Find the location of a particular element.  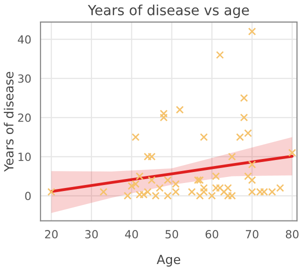

y-tick-label: 20 is located at coordinates (24, 118).